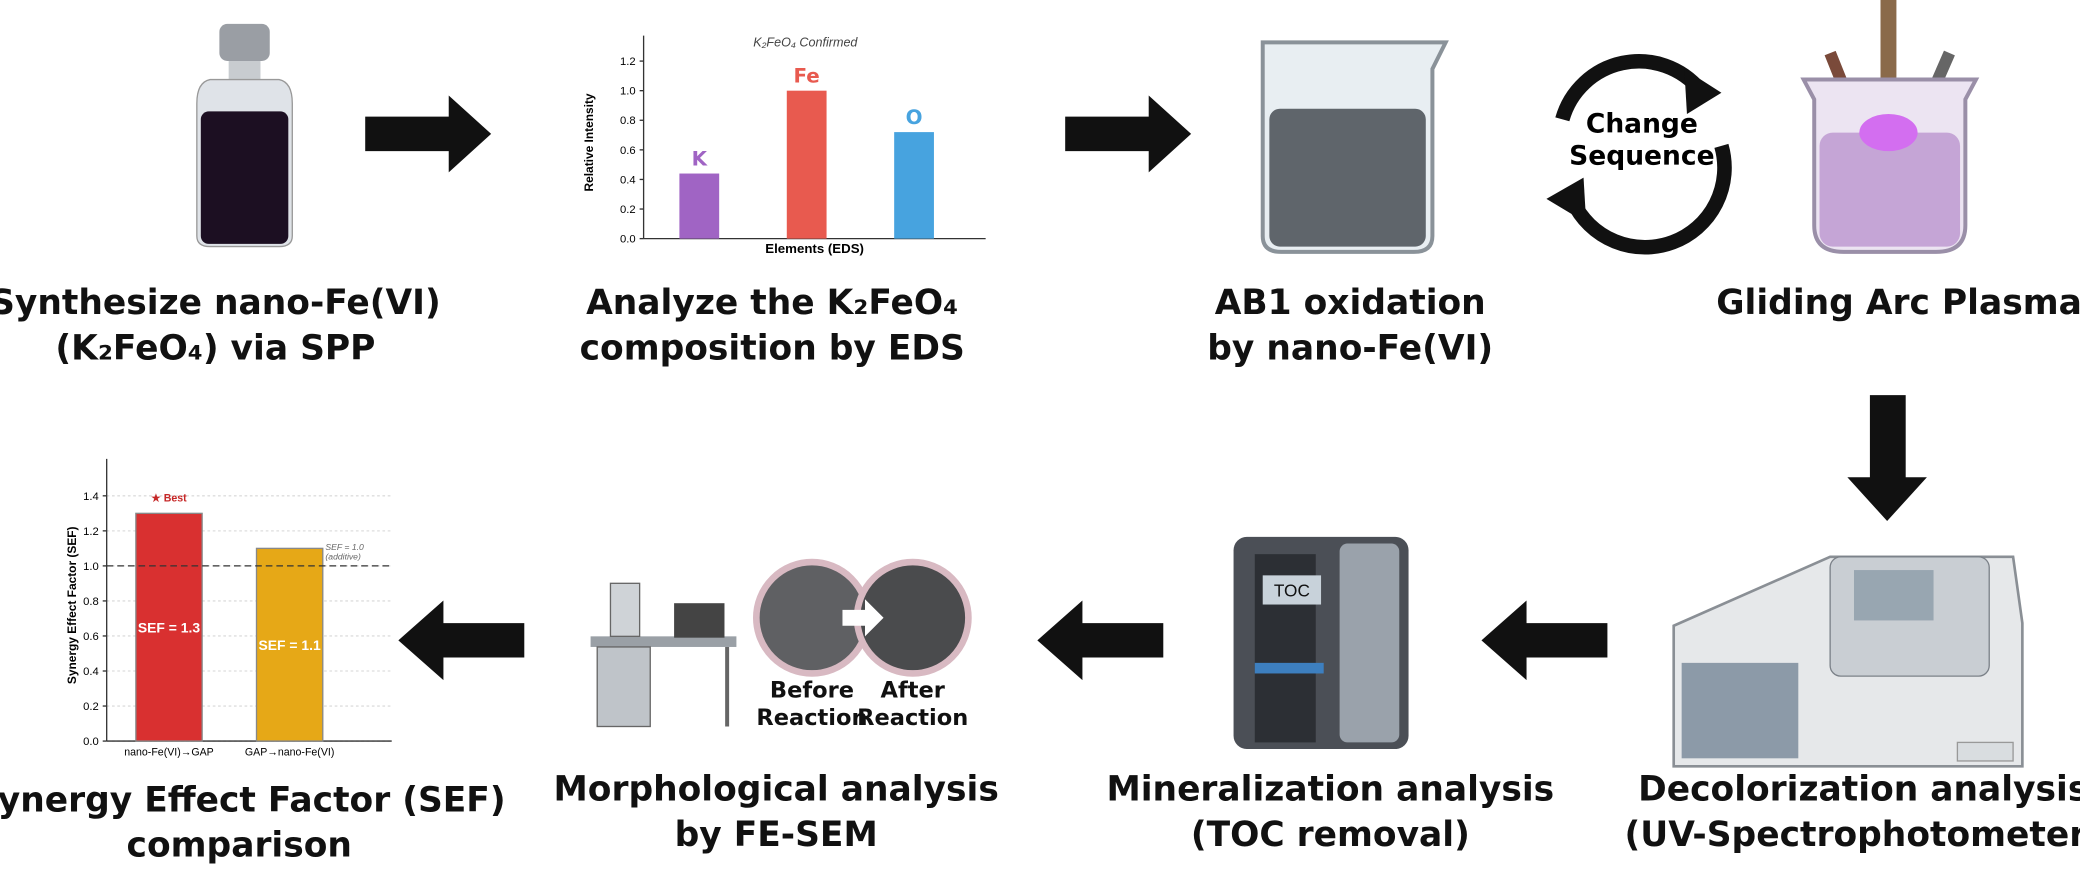 This screenshot has height=871, width=2080. What do you see at coordinates (1898, 303) in the screenshot?
I see `step-label: Gliding Arc Plasma` at bounding box center [1898, 303].